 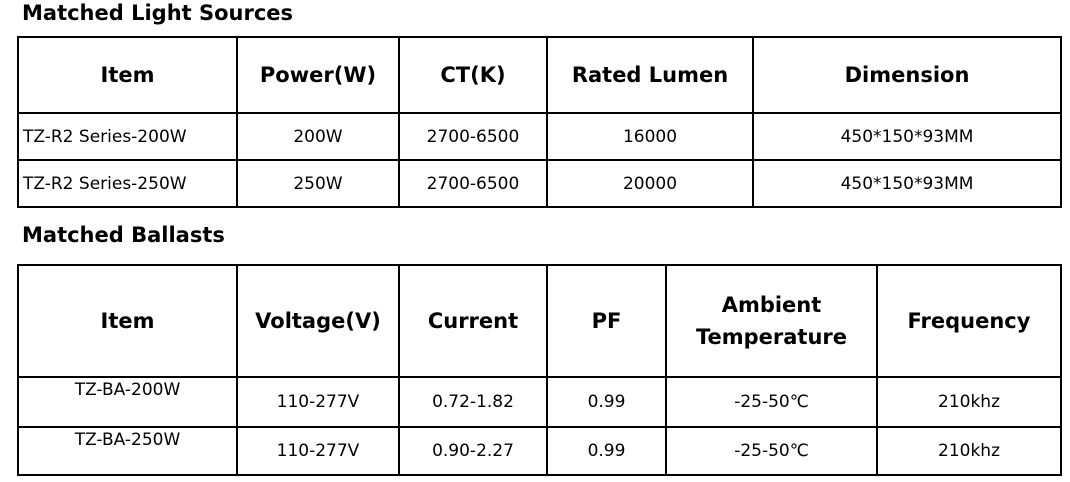 I want to click on cell: 0.90-2.27, so click(x=473, y=451).